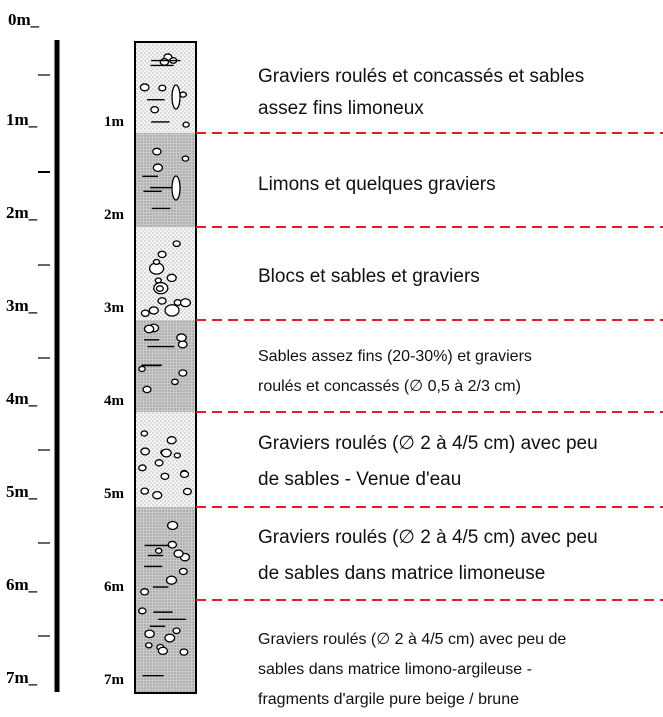  What do you see at coordinates (22, 584) in the screenshot?
I see `depth-label: 6m_` at bounding box center [22, 584].